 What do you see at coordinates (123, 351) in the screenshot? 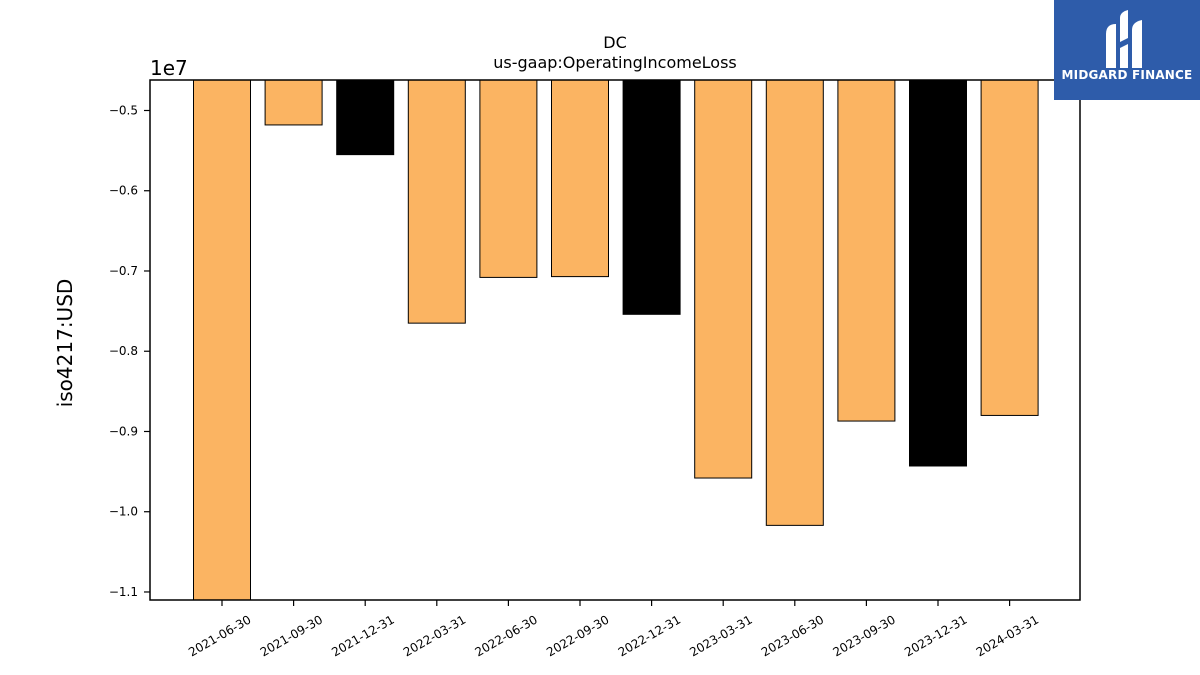
I see `y-tick-label: −0.8` at bounding box center [123, 351].